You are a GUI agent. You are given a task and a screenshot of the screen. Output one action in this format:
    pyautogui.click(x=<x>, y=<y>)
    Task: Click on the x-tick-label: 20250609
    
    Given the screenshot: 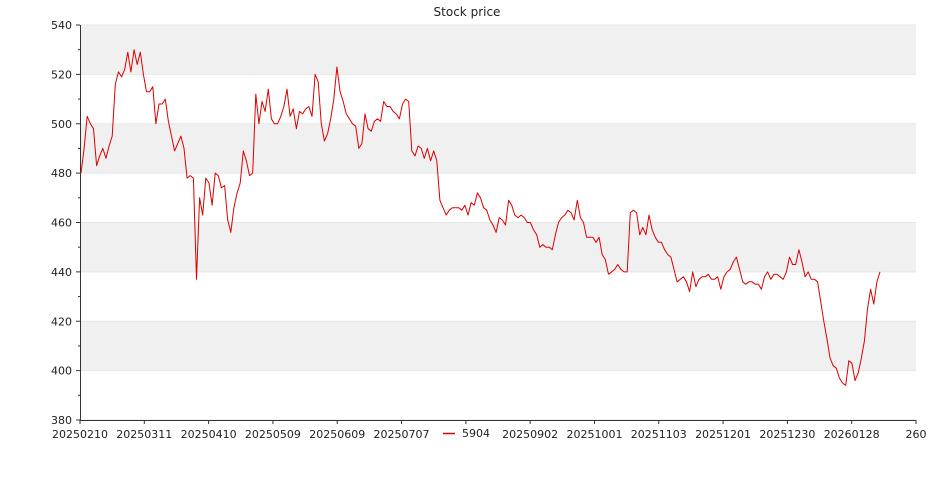 What is the action you would take?
    pyautogui.click(x=337, y=434)
    